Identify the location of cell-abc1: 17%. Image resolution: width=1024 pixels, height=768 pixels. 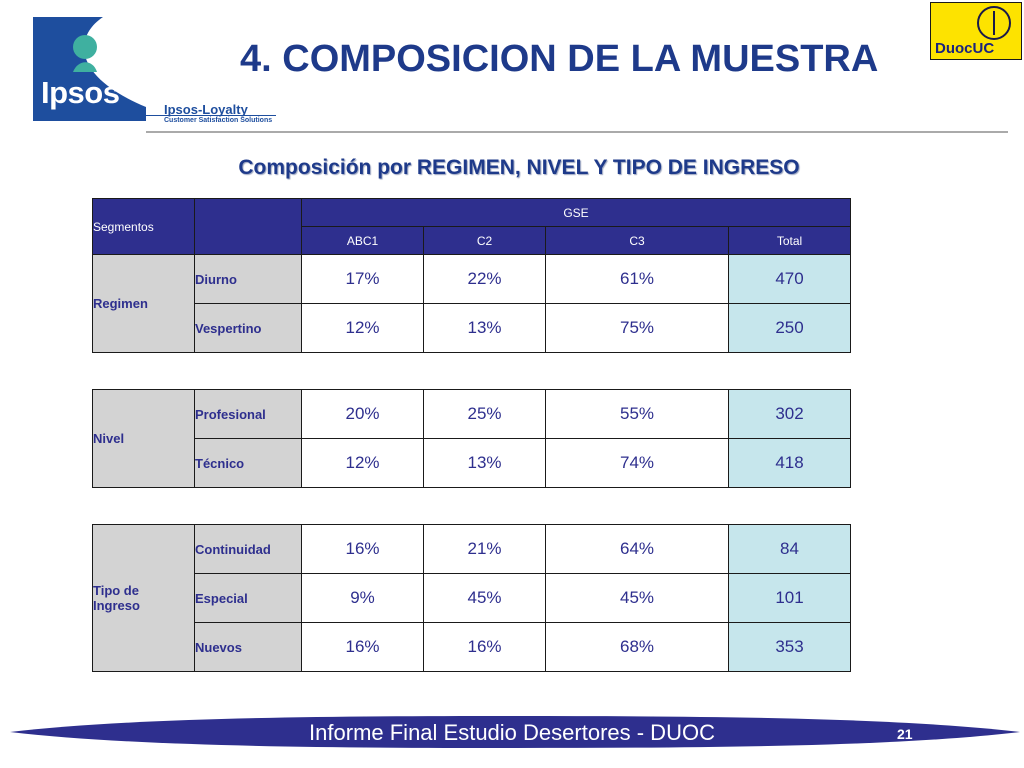
(362, 279).